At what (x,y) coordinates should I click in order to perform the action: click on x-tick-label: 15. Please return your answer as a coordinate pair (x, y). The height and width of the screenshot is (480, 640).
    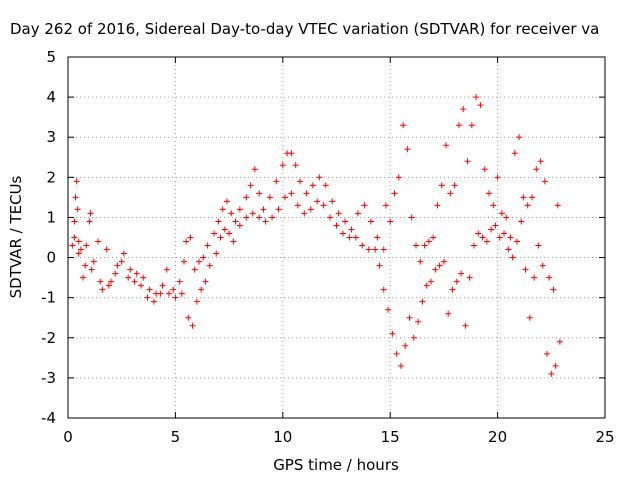
    Looking at the image, I should click on (390, 437).